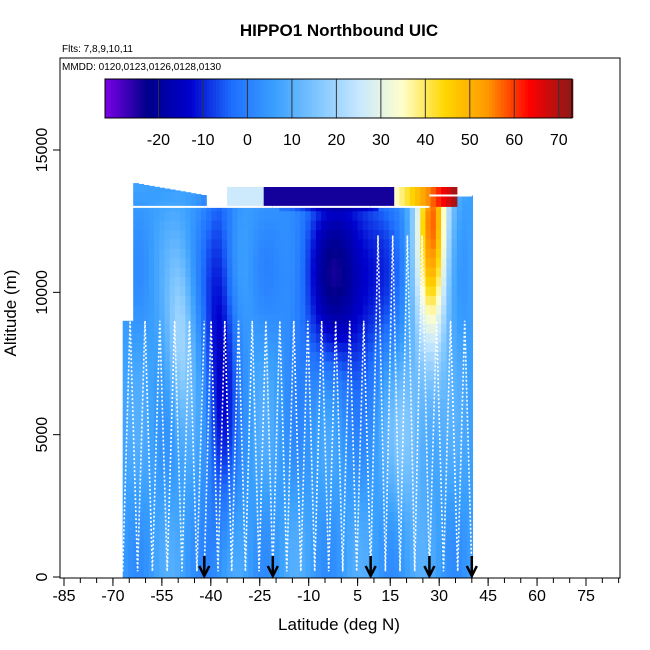  What do you see at coordinates (308, 596) in the screenshot?
I see `x-tick-label: -10` at bounding box center [308, 596].